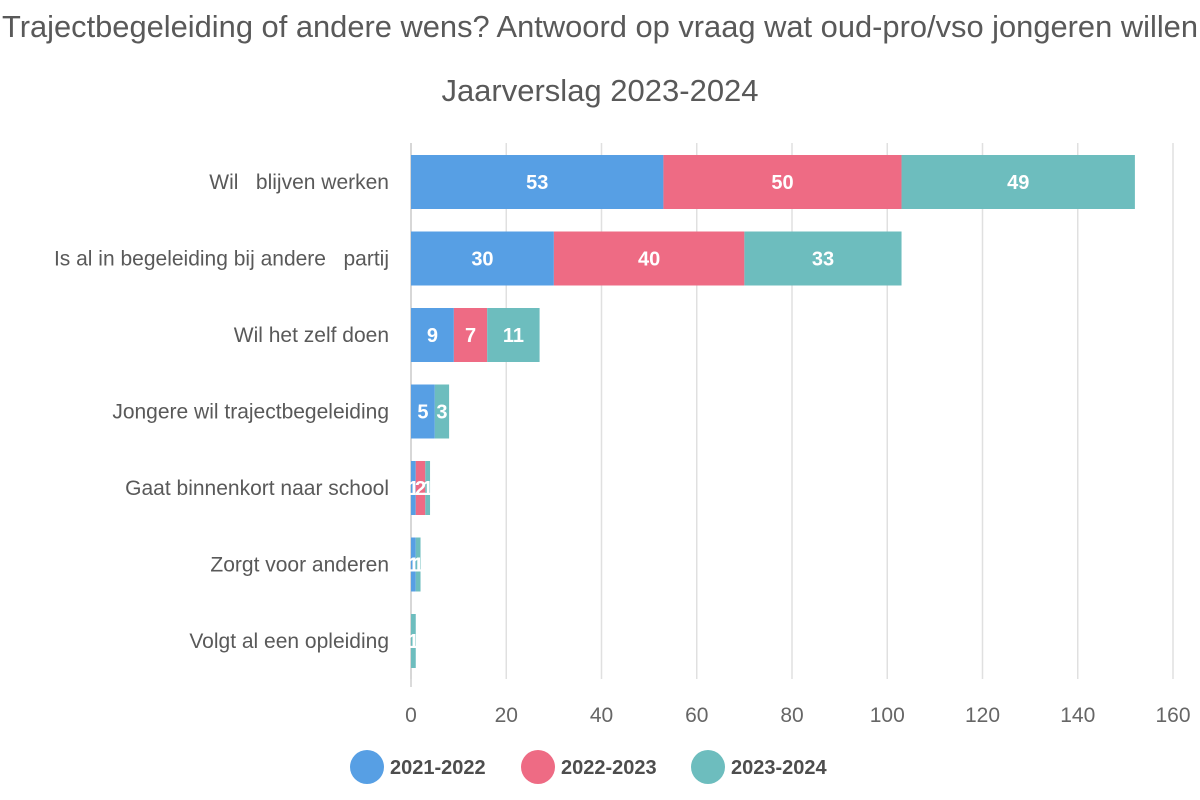  I want to click on data-label: 3, so click(441, 413).